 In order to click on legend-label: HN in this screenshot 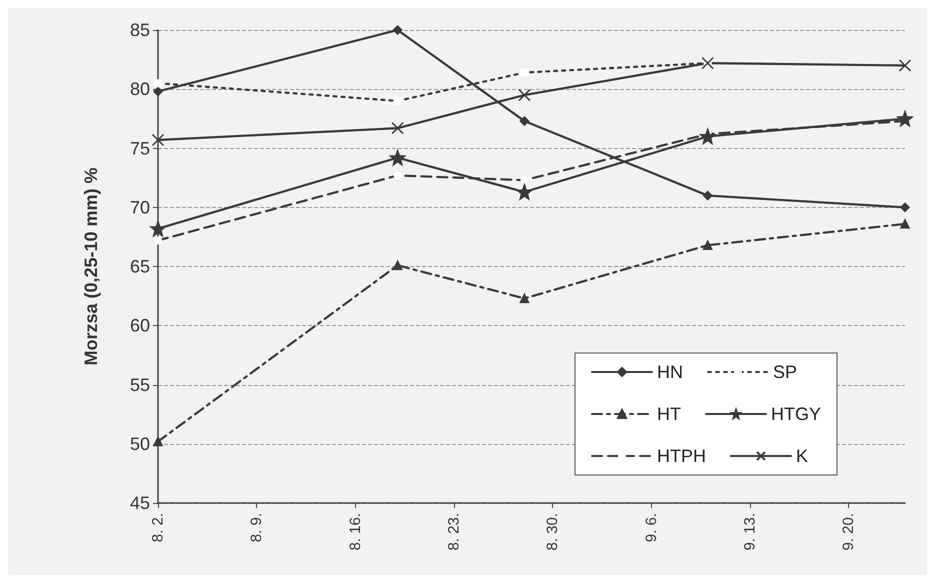, I will do `click(670, 372)`.